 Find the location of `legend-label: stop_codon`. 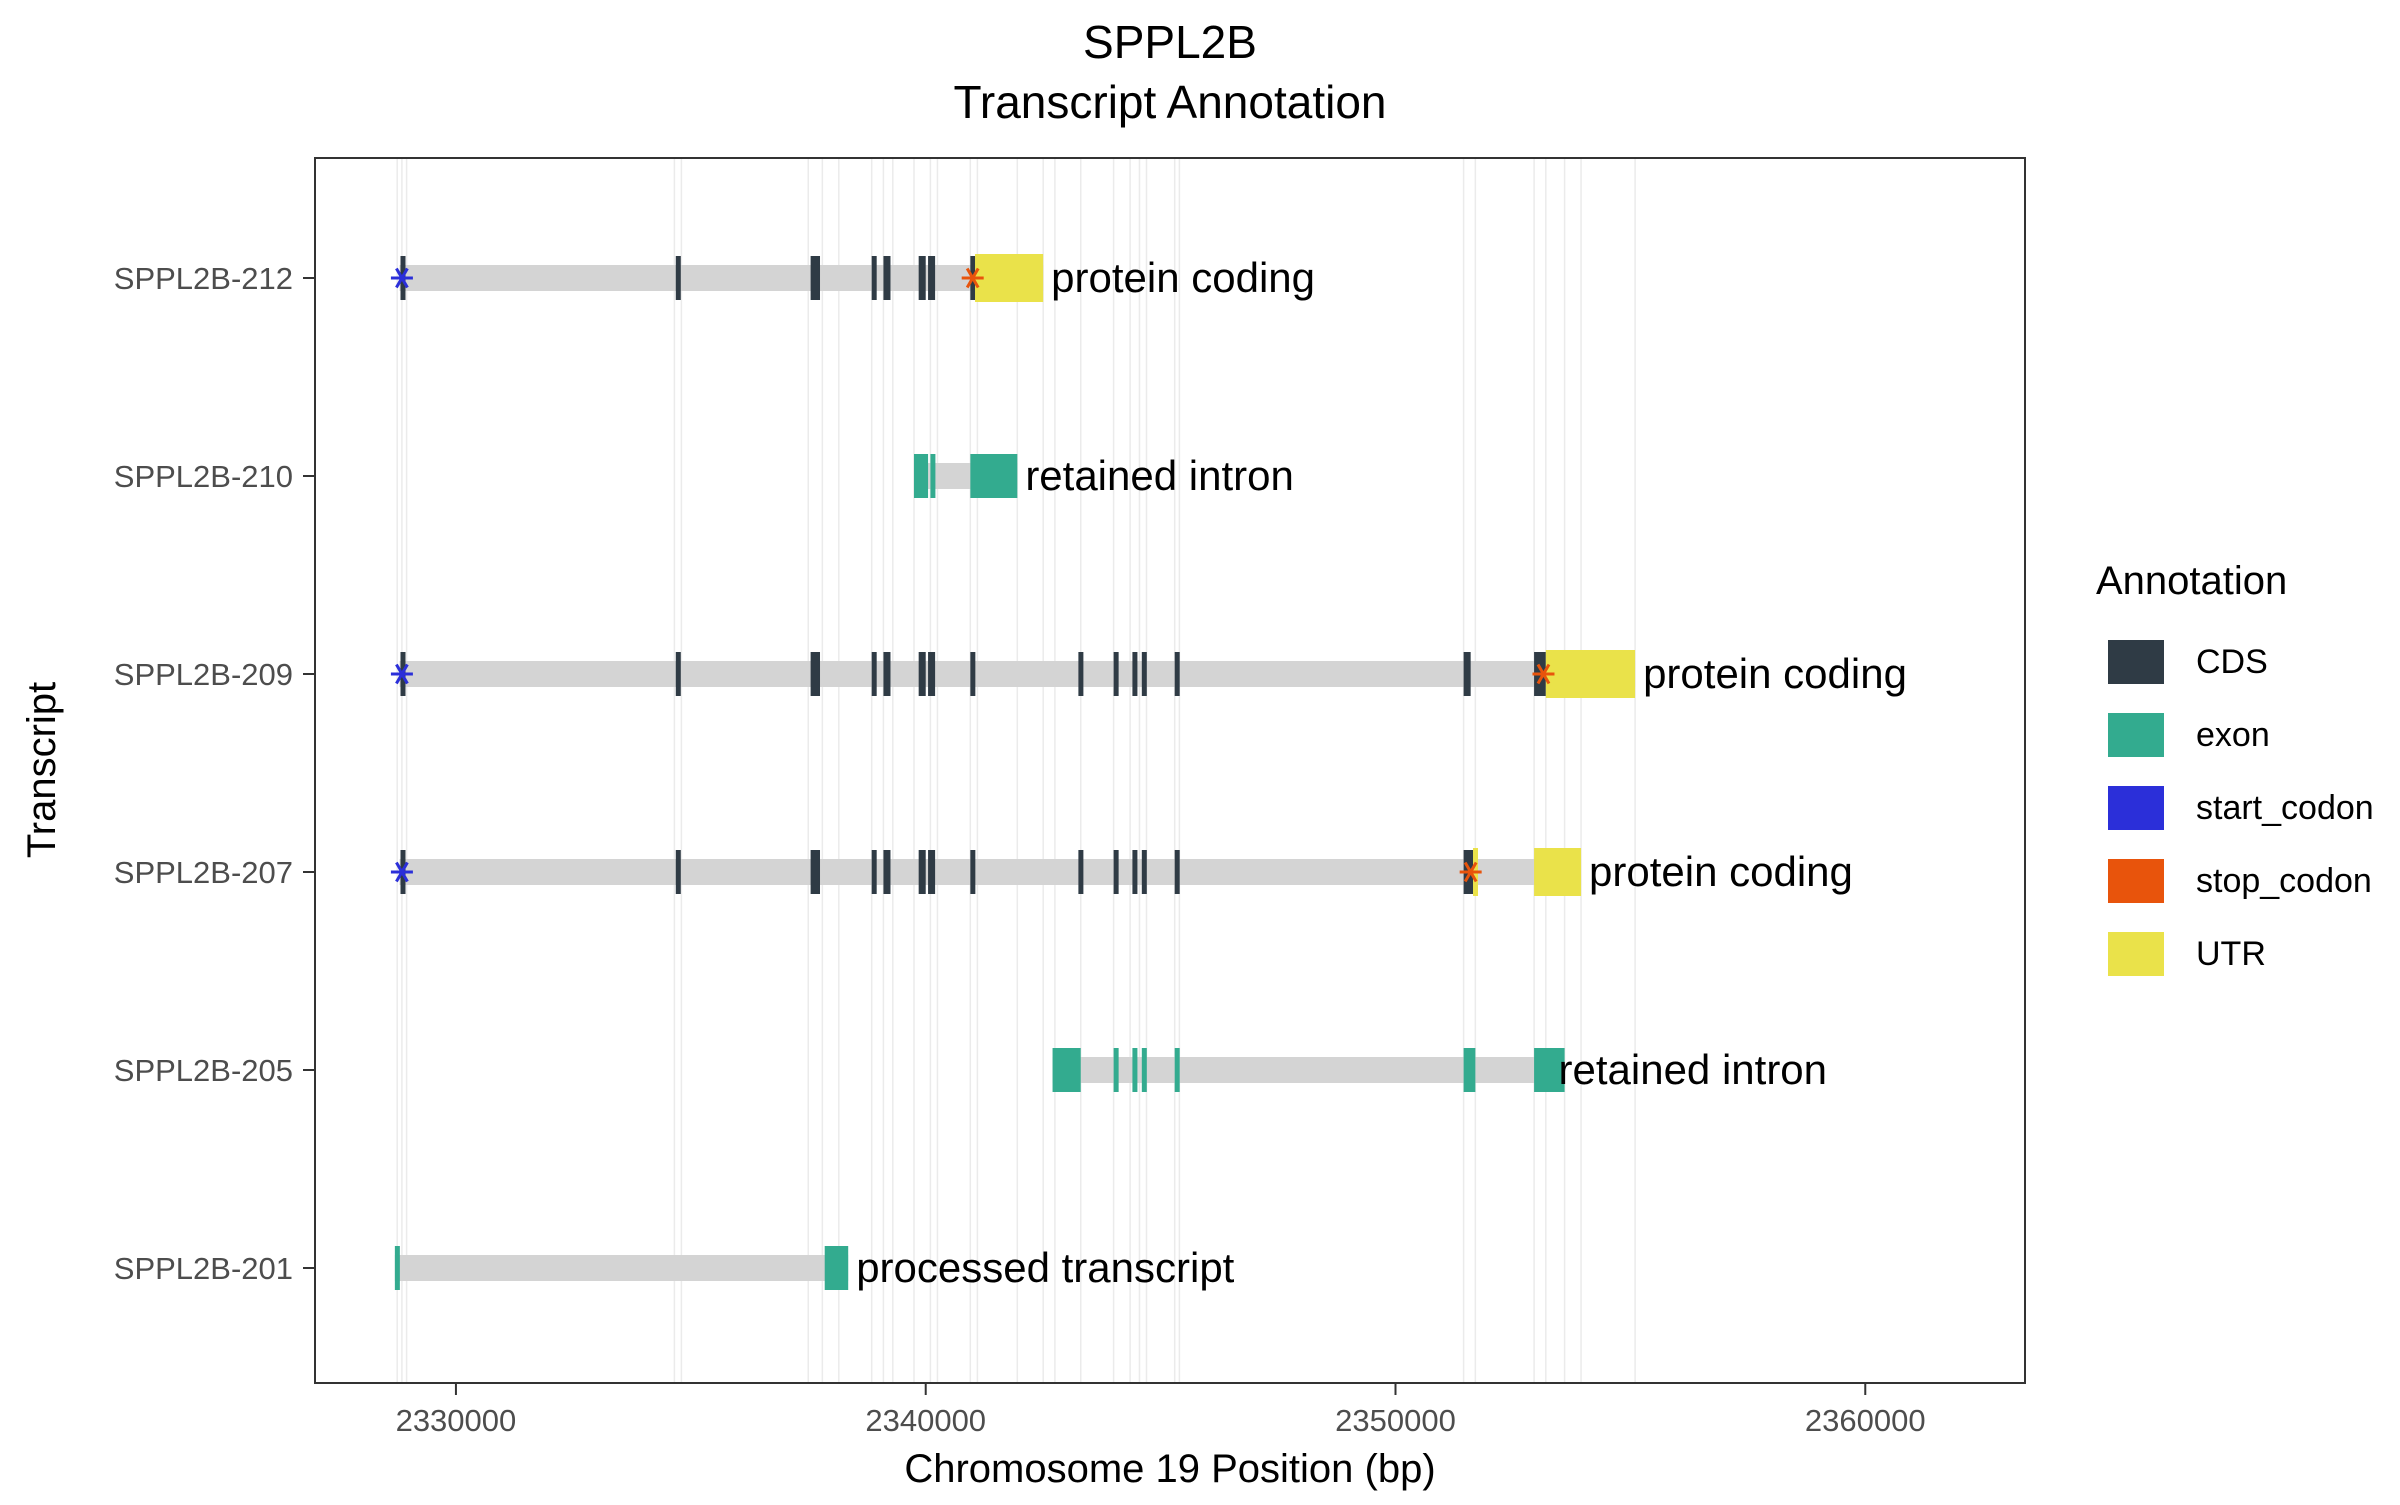

legend-label: stop_codon is located at coordinates (2284, 881).